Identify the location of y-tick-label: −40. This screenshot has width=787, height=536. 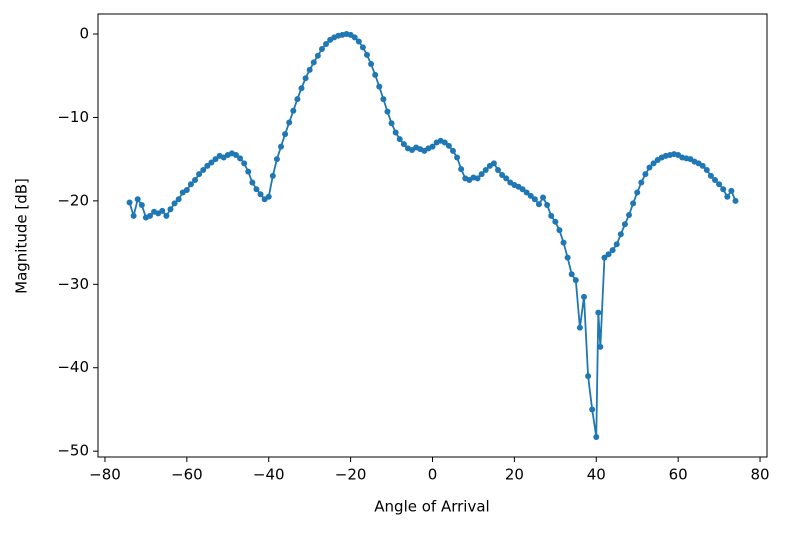
(73, 367).